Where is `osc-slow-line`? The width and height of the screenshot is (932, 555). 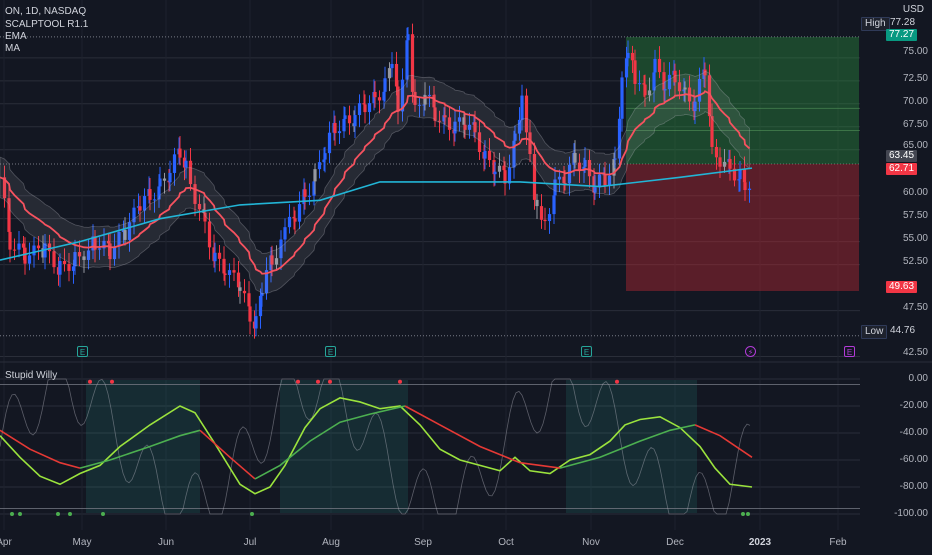
osc-slow-line is located at coordinates (723, 441).